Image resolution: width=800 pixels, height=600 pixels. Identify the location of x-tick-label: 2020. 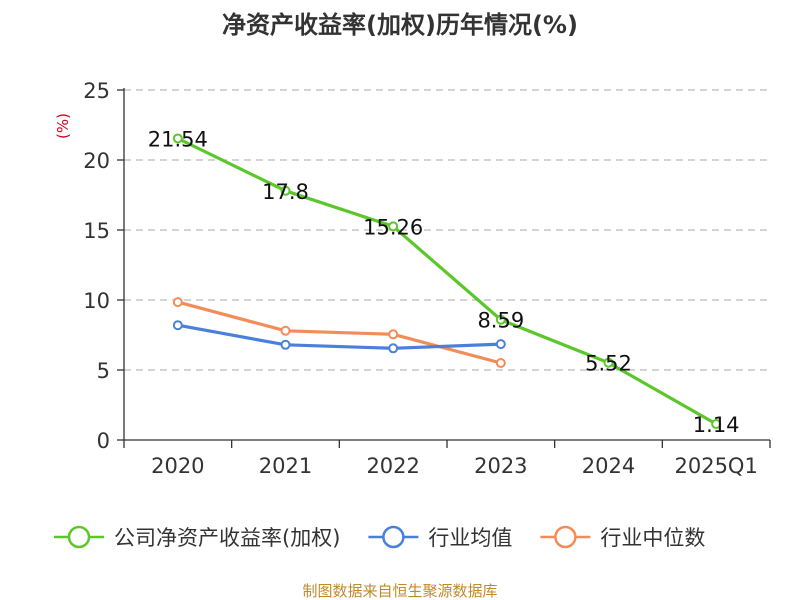
(177, 466).